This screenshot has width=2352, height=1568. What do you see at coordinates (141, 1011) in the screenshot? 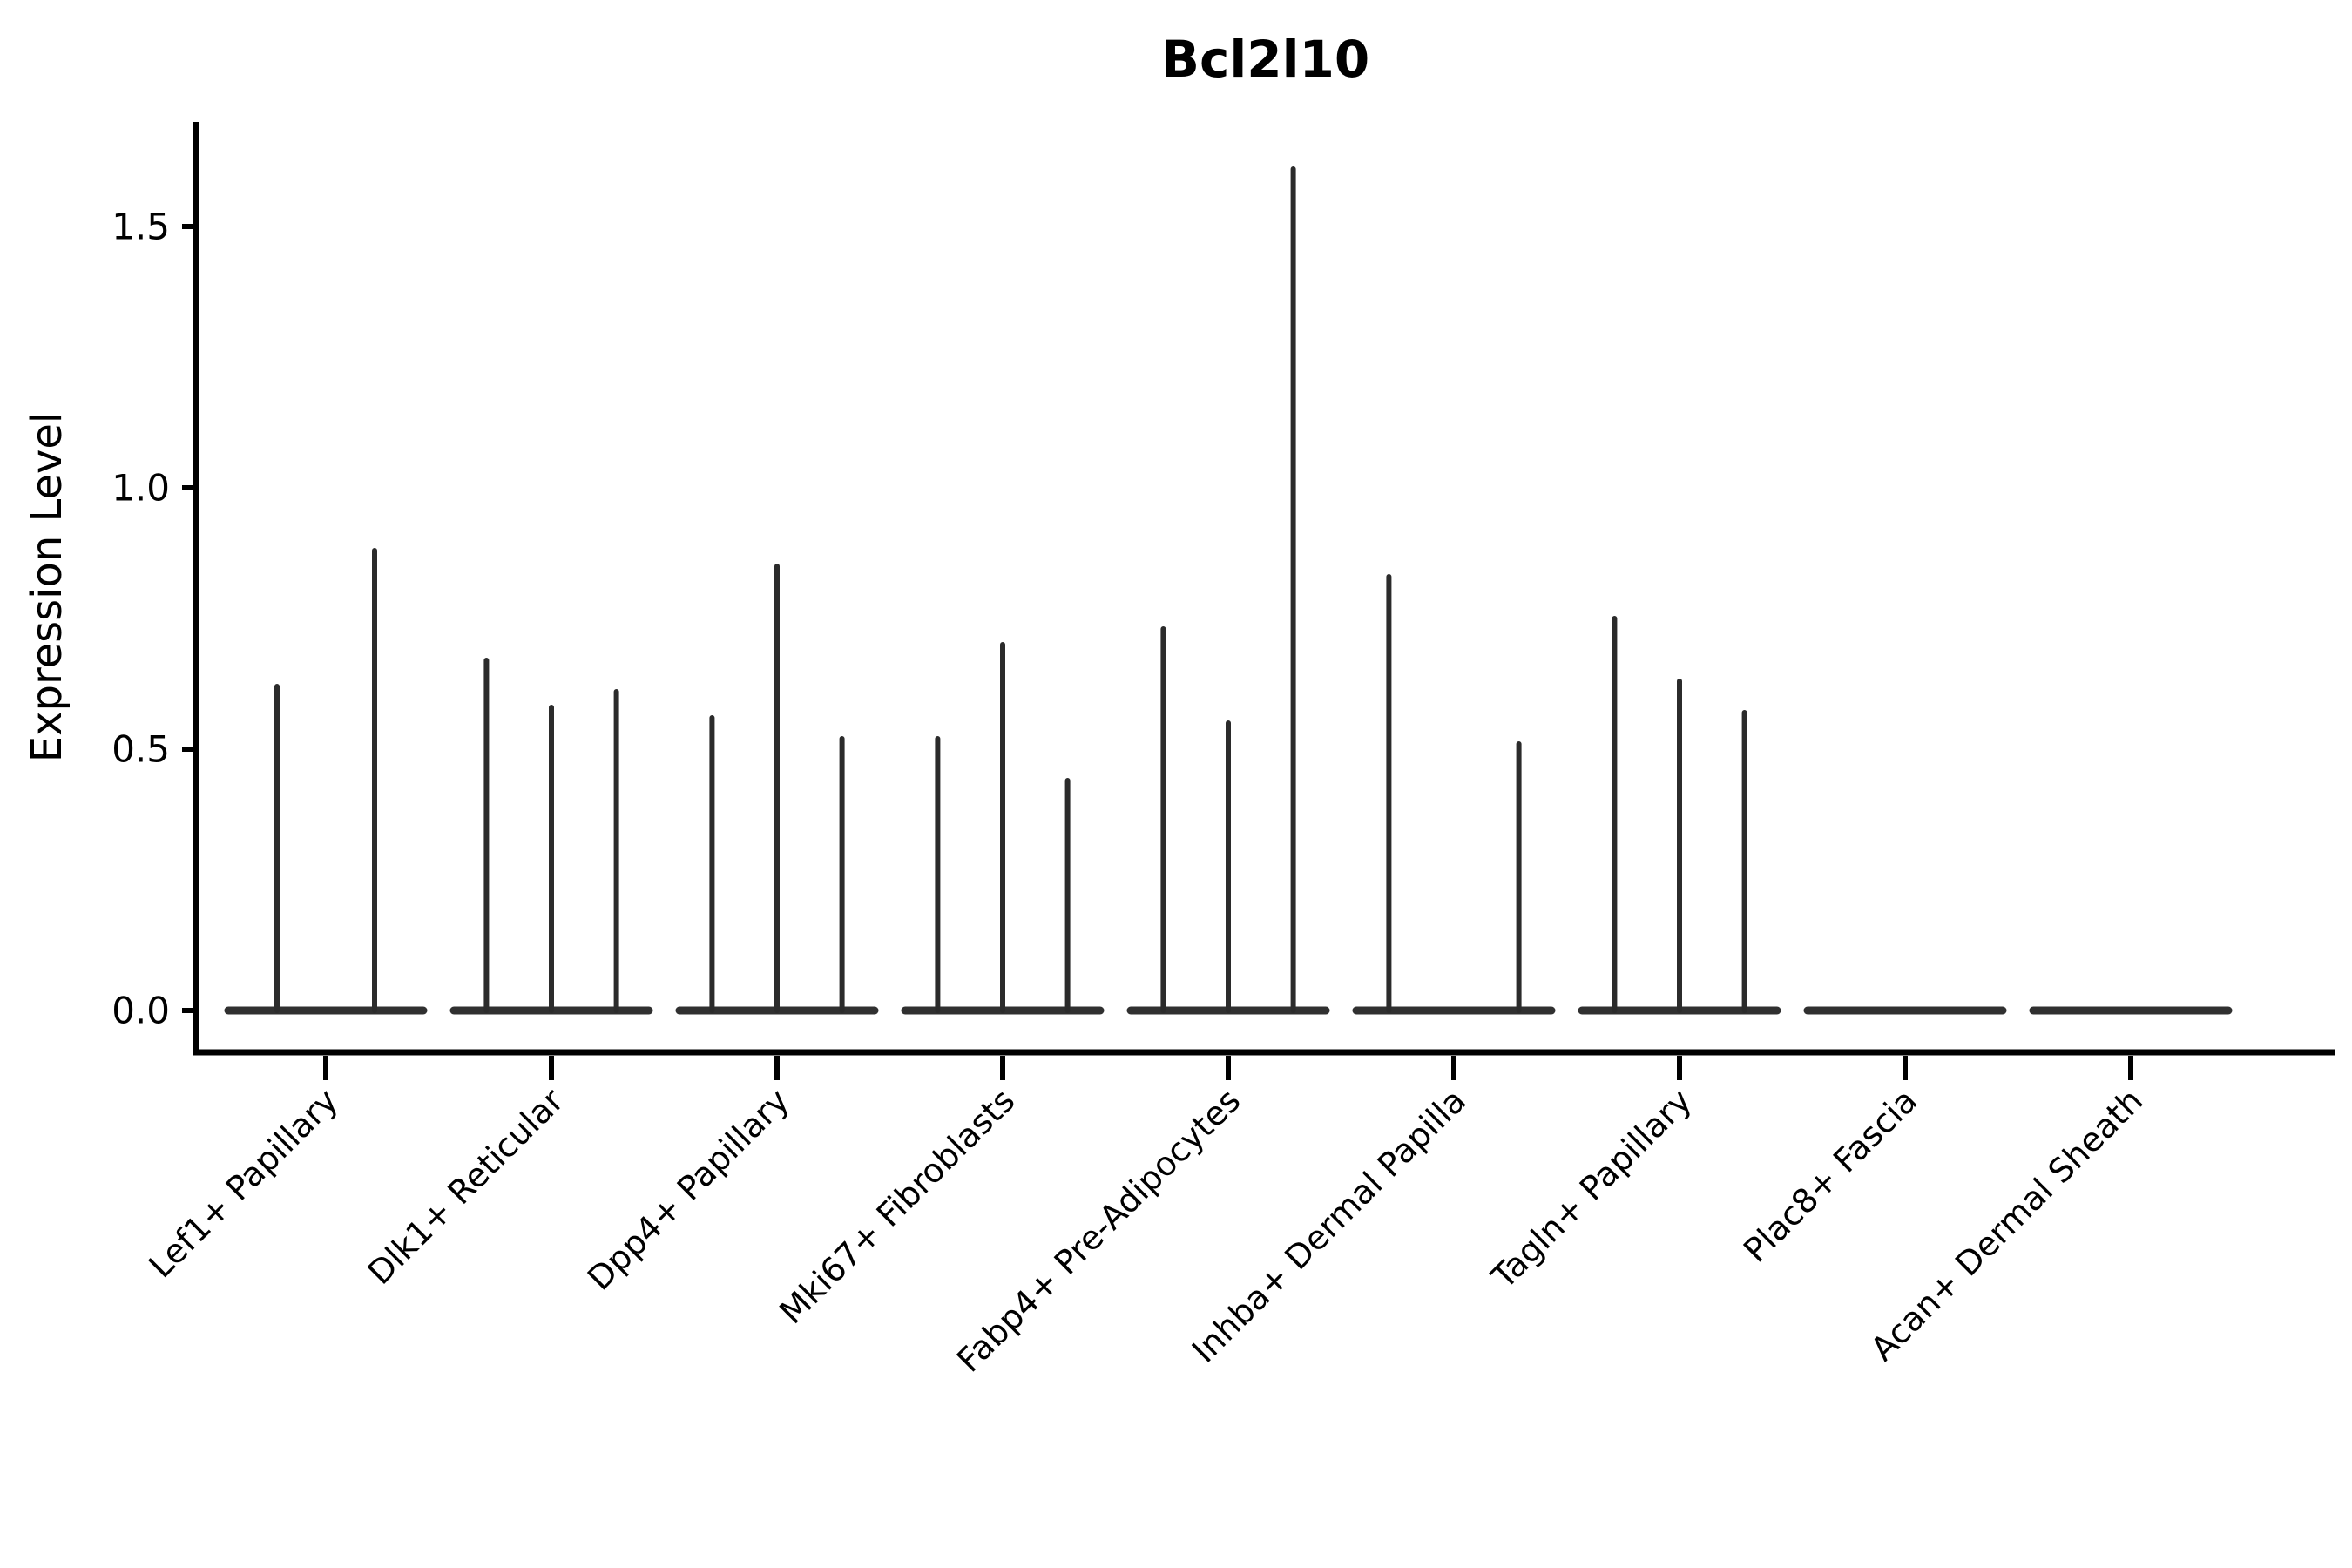
I see `y-tick-label: 0.0` at bounding box center [141, 1011].